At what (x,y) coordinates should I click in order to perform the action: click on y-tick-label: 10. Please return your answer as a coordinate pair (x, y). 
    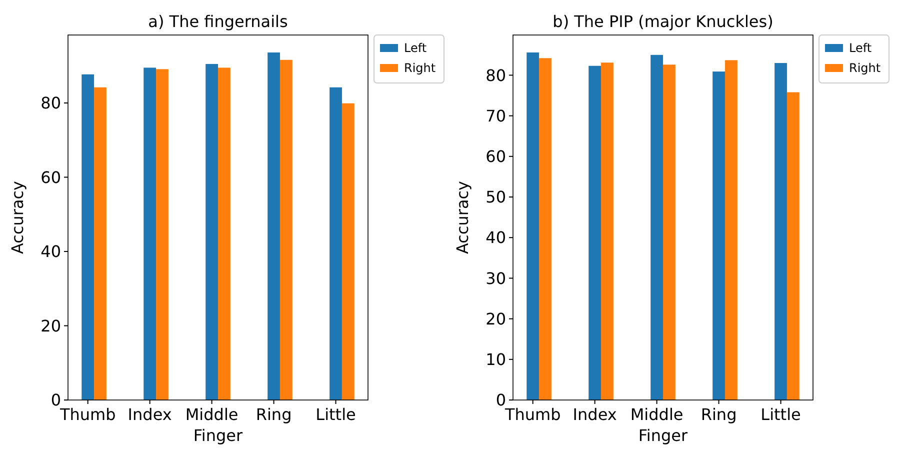
    Looking at the image, I should click on (496, 359).